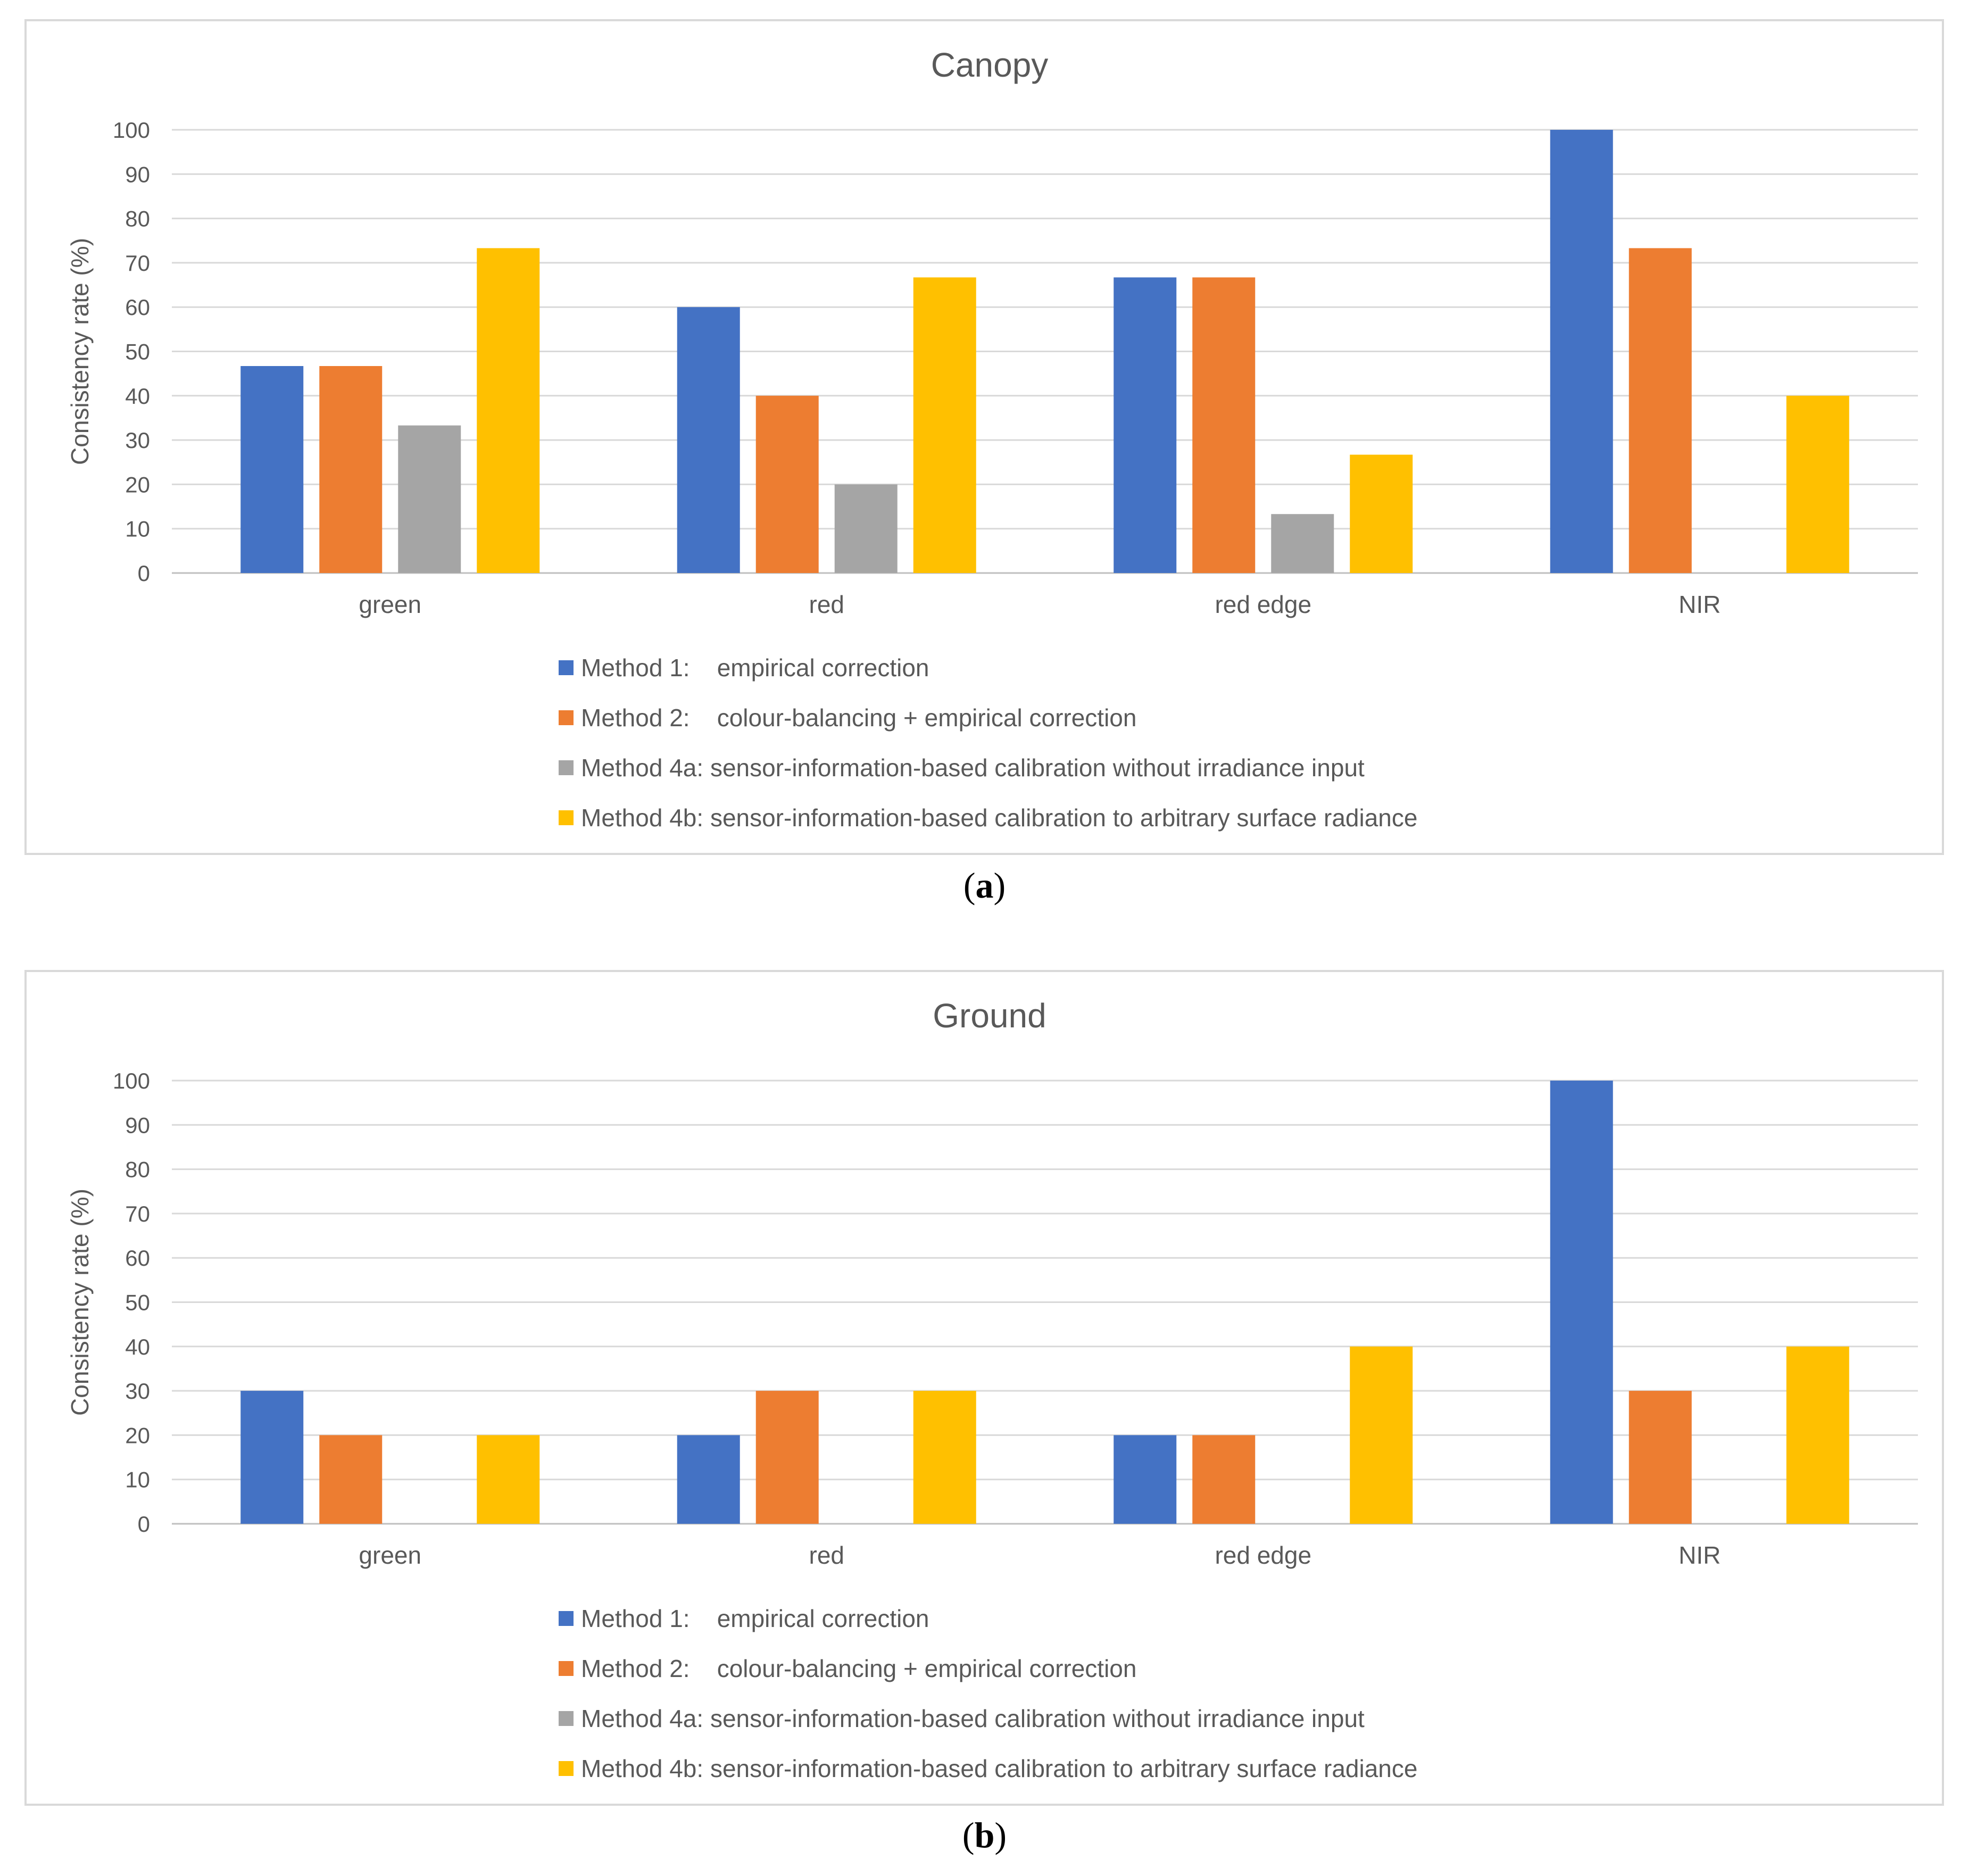  What do you see at coordinates (131, 1080) in the screenshot?
I see `ground-y-tick-label-100: 100` at bounding box center [131, 1080].